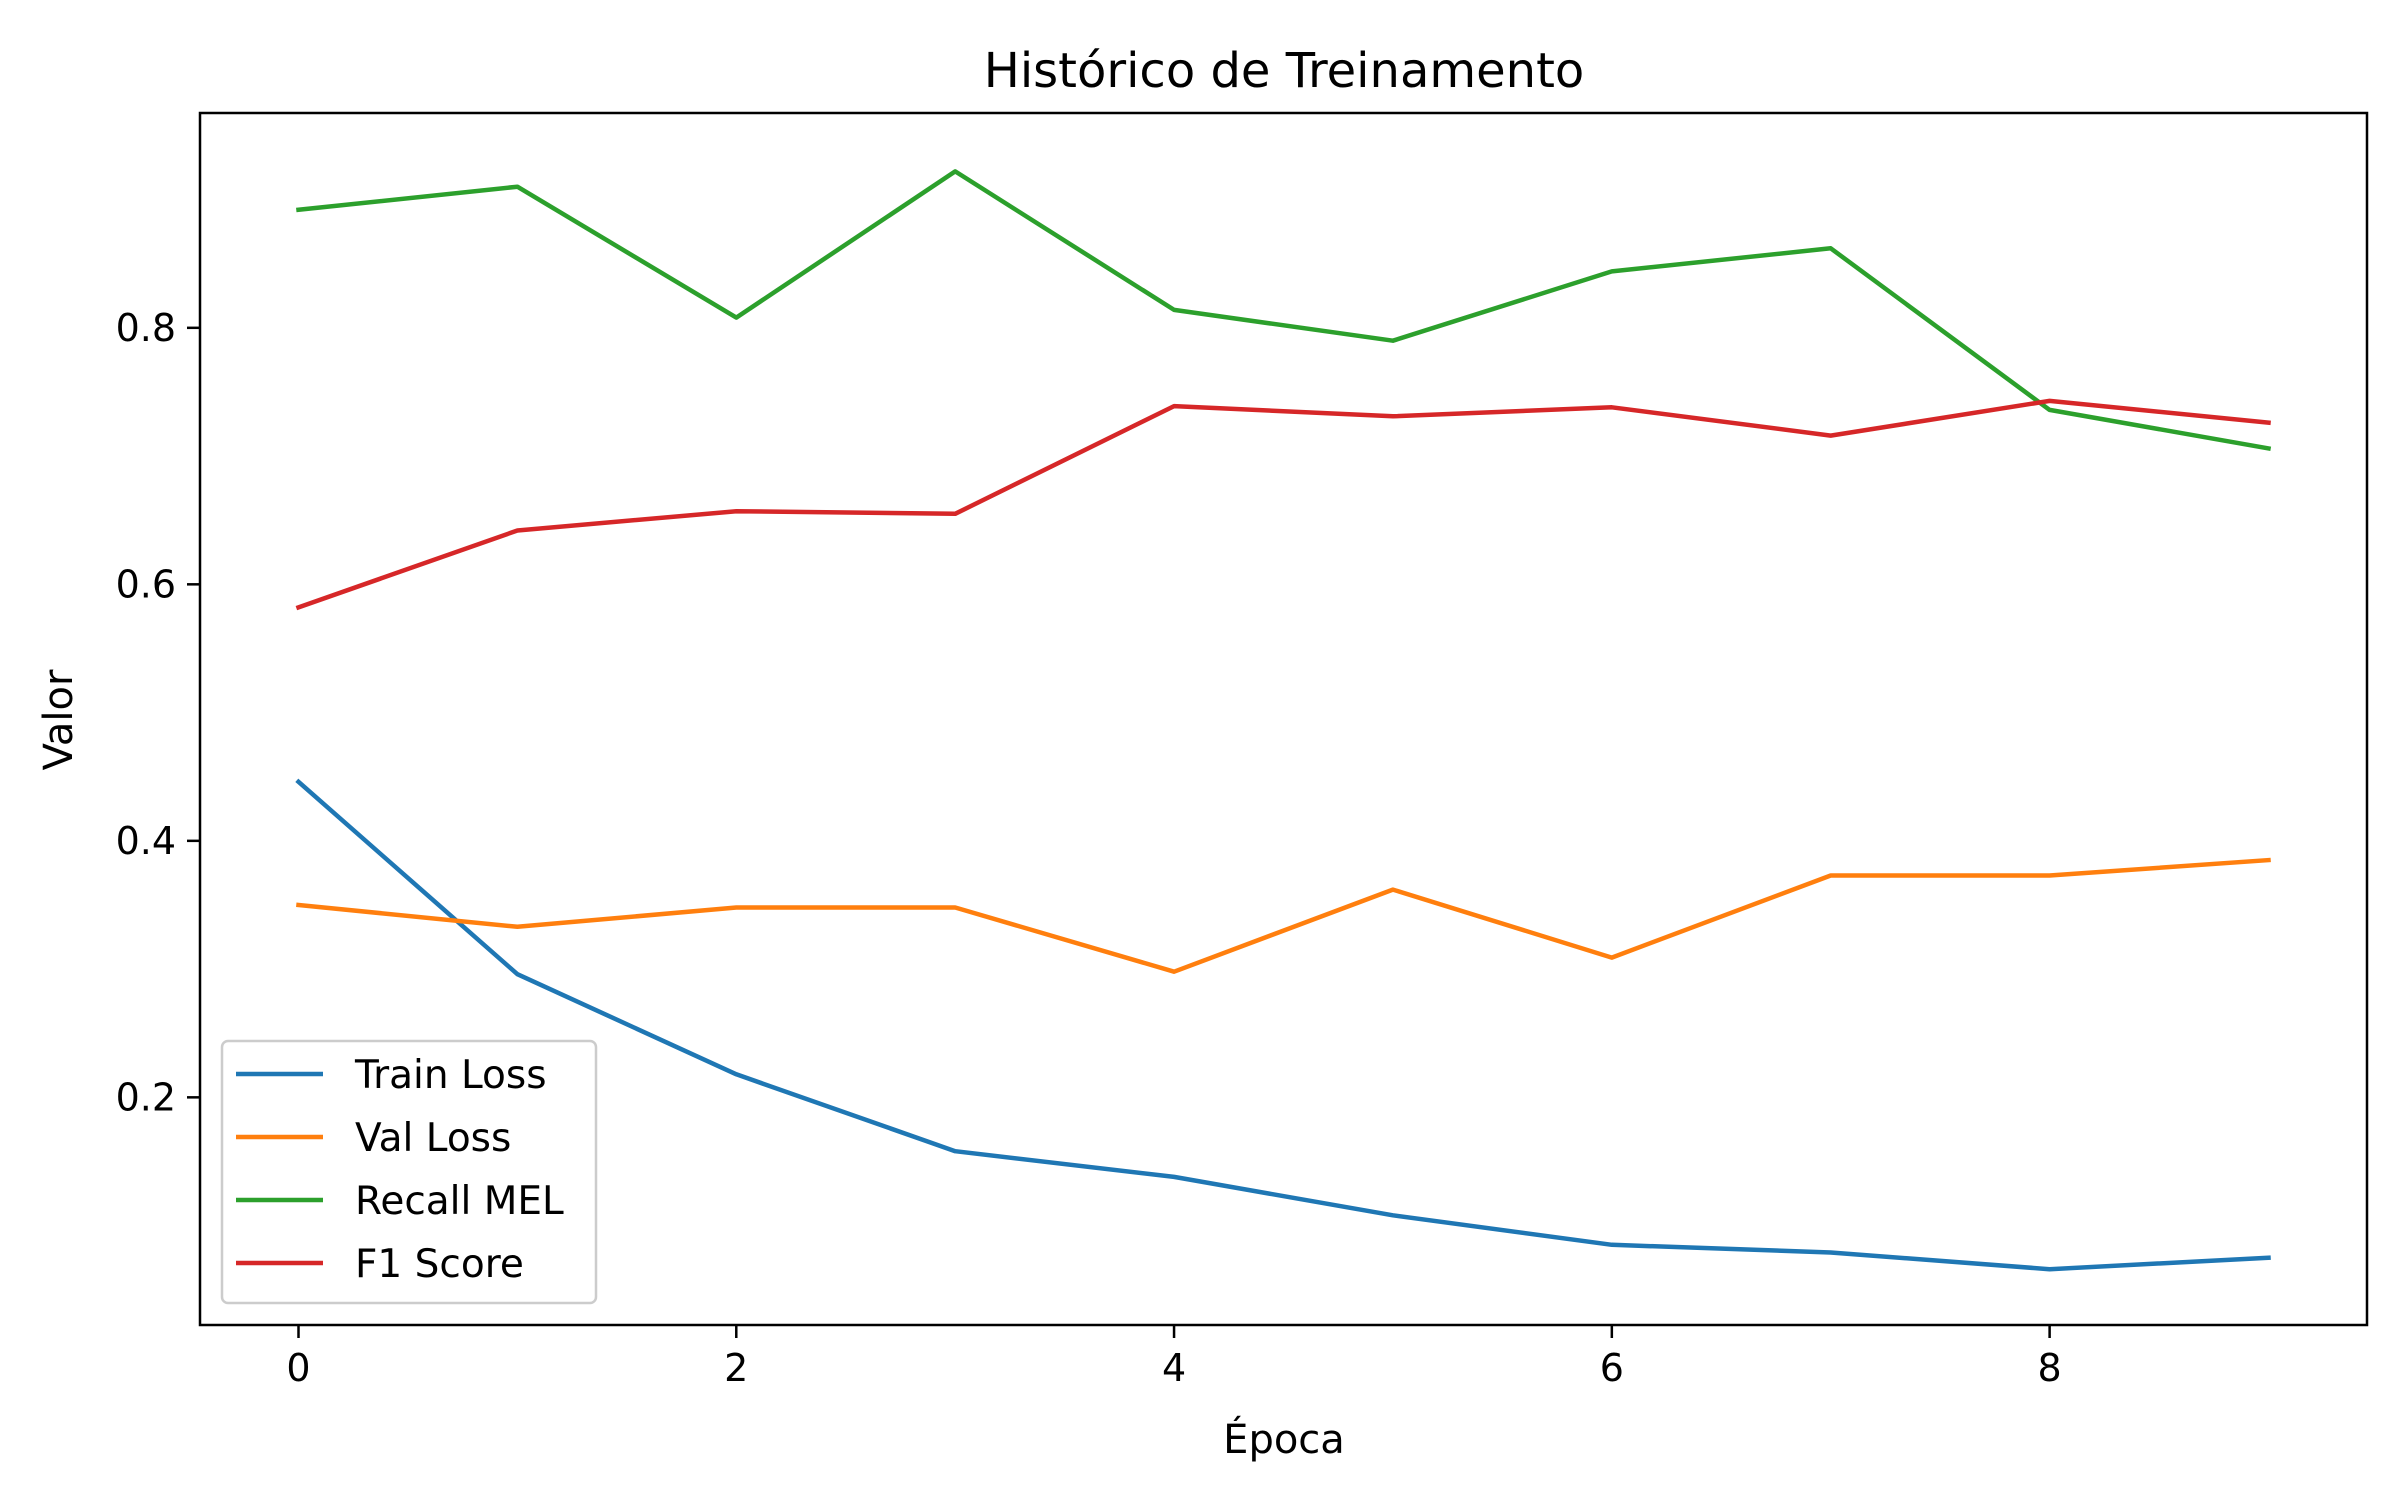  Describe the element at coordinates (1283, 504) in the screenshot. I see `series-line-f1-score` at that location.